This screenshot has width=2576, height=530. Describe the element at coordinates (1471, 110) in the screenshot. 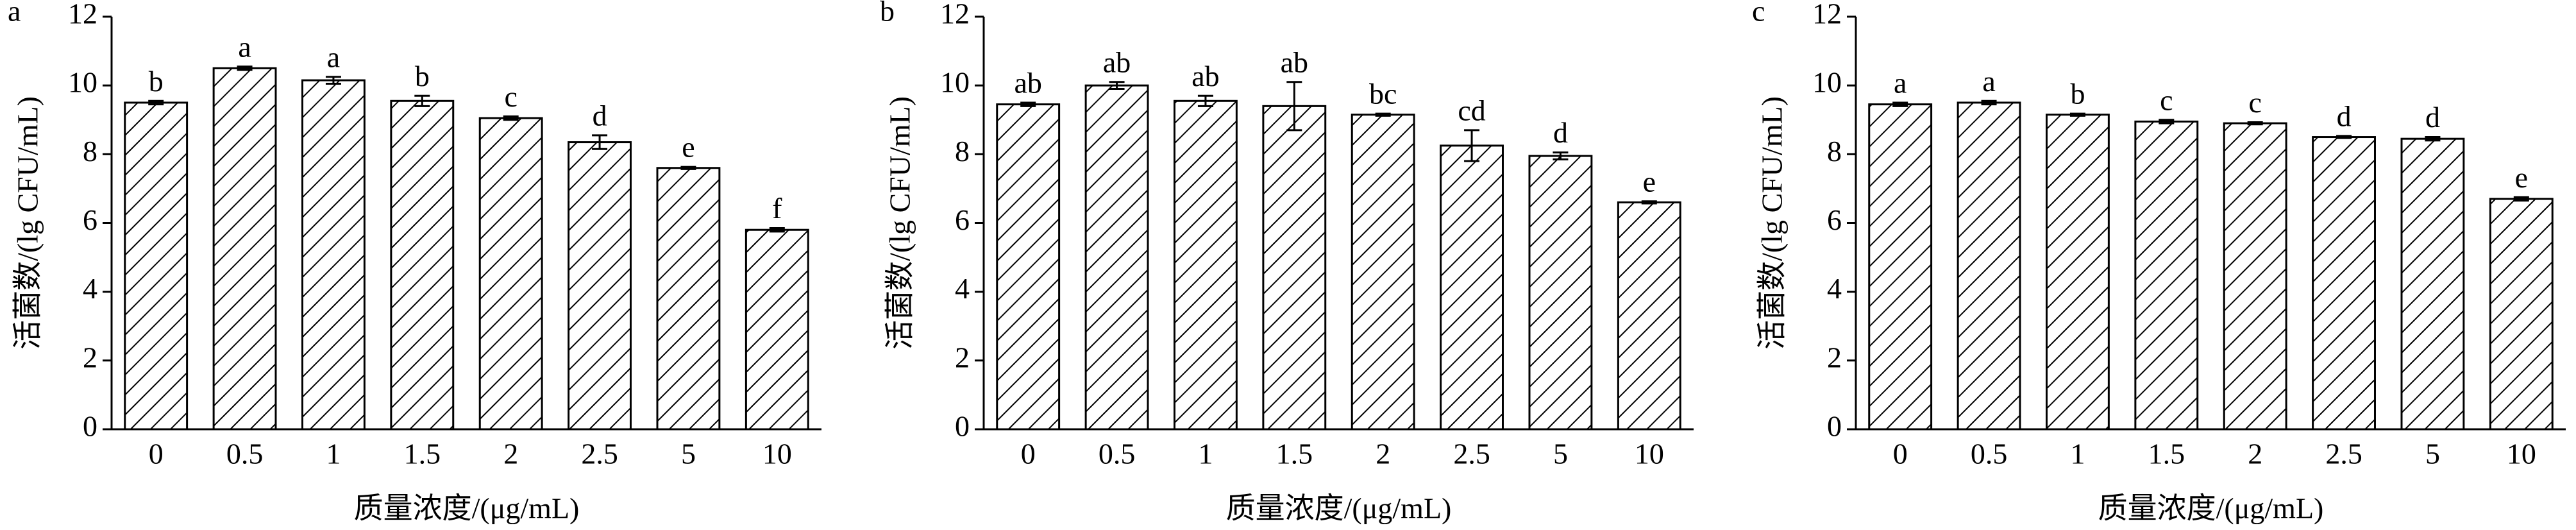

I see `significance-label: cd` at that location.